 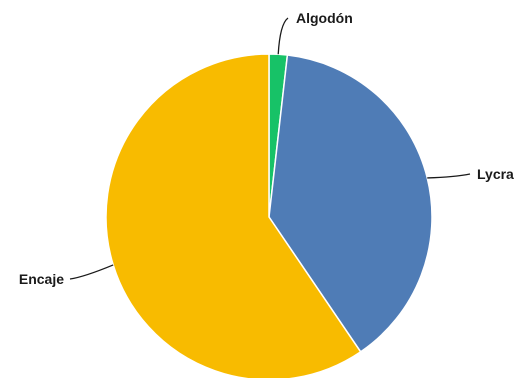 What do you see at coordinates (495, 174) in the screenshot?
I see `data-label-lycra: Lycra` at bounding box center [495, 174].